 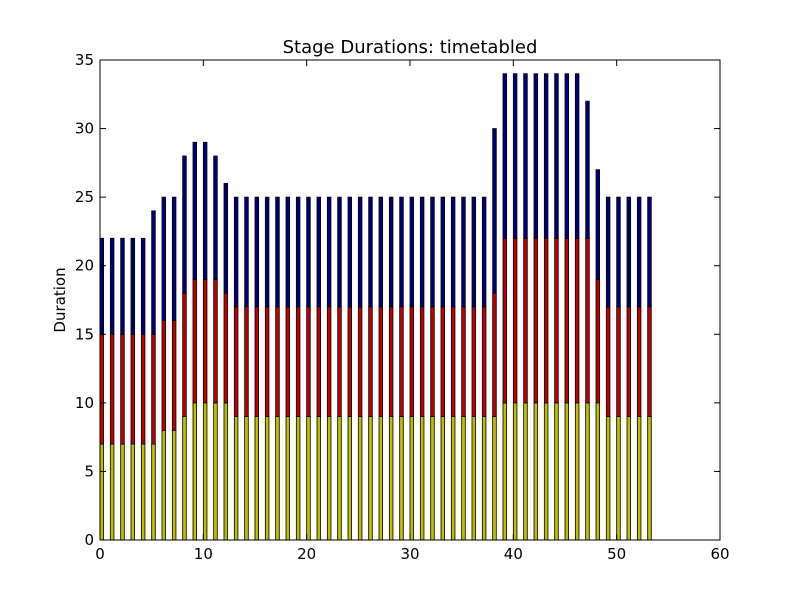 I want to click on y-tick-label-6: 30, so click(x=84, y=129).